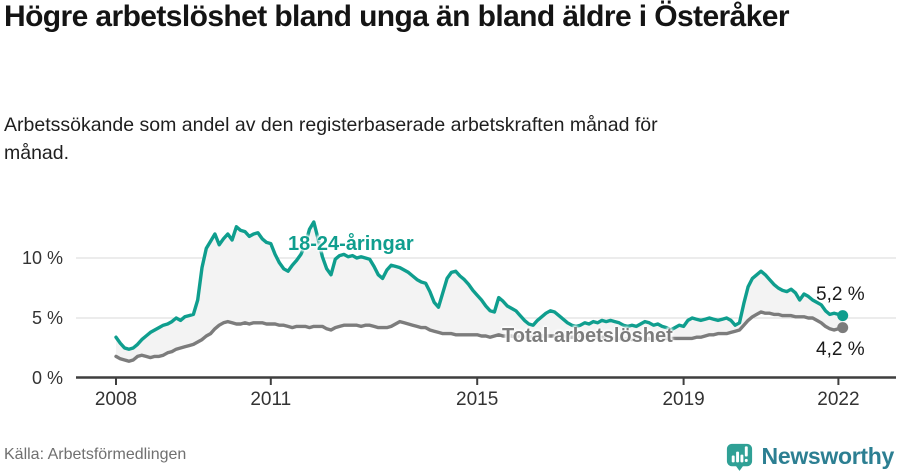 The width and height of the screenshot is (900, 474). What do you see at coordinates (477, 399) in the screenshot?
I see `x-tick-label: 2015` at bounding box center [477, 399].